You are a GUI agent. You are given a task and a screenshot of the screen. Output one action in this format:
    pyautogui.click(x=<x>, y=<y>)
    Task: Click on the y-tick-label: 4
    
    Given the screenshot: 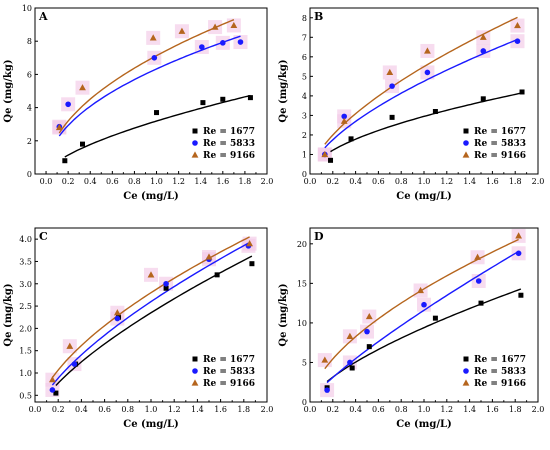 What is the action you would take?
    pyautogui.click(x=304, y=96)
    